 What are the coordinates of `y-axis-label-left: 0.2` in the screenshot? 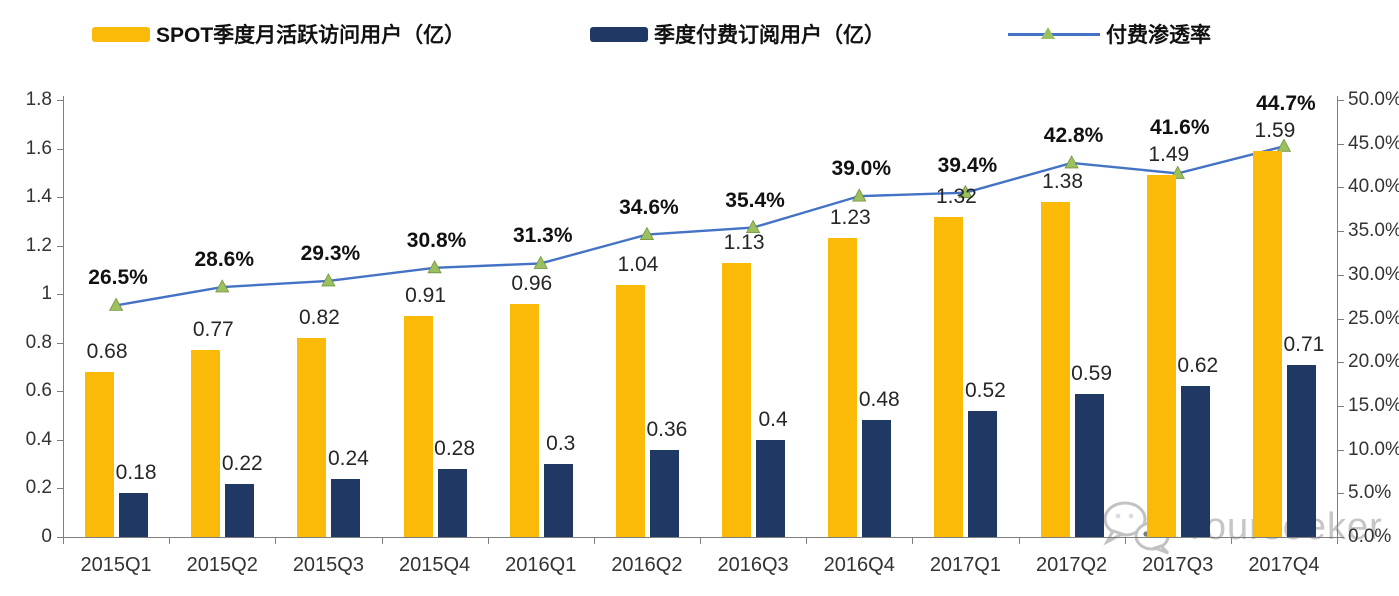 It's located at (38, 488).